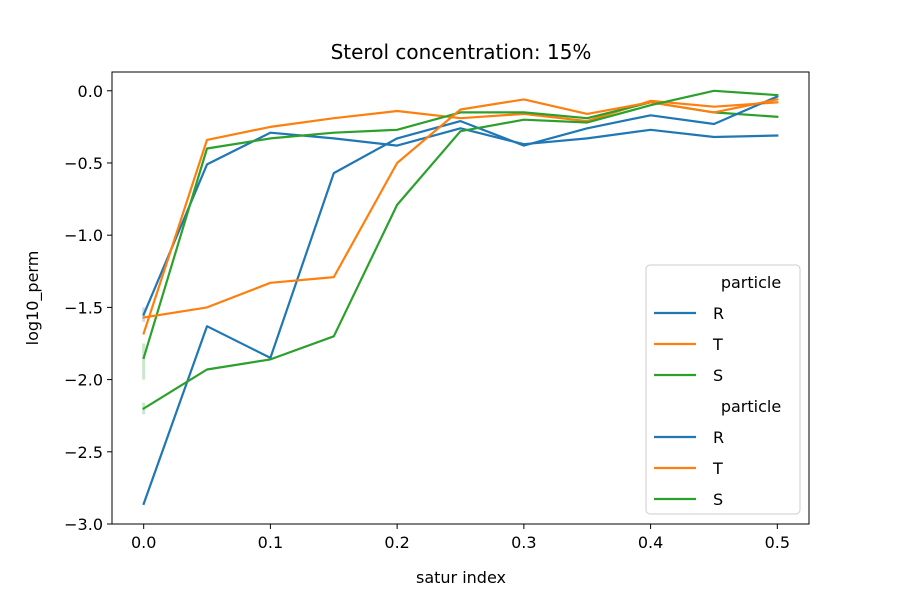 This screenshot has height=600, width=900. I want to click on x-axis-label: satur index, so click(461, 577).